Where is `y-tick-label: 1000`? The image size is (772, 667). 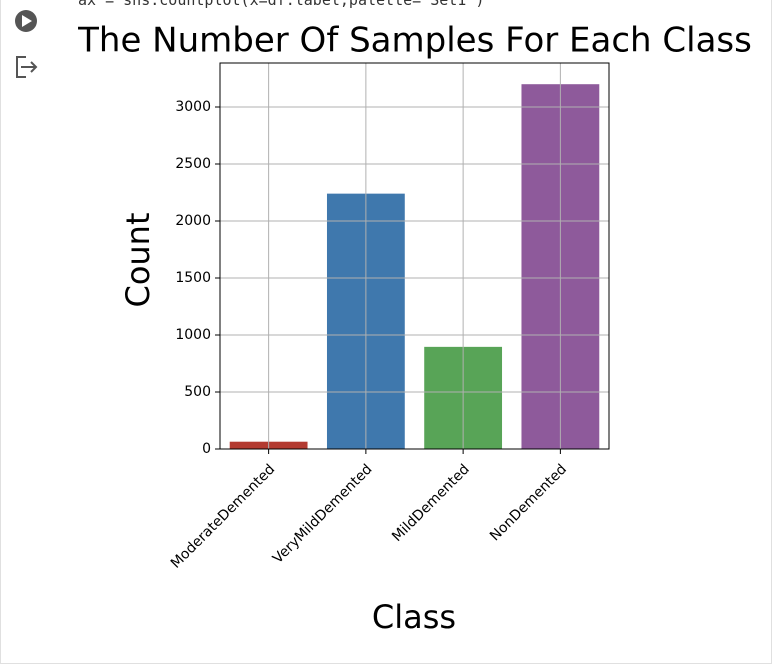 y-tick-label: 1000 is located at coordinates (193, 335).